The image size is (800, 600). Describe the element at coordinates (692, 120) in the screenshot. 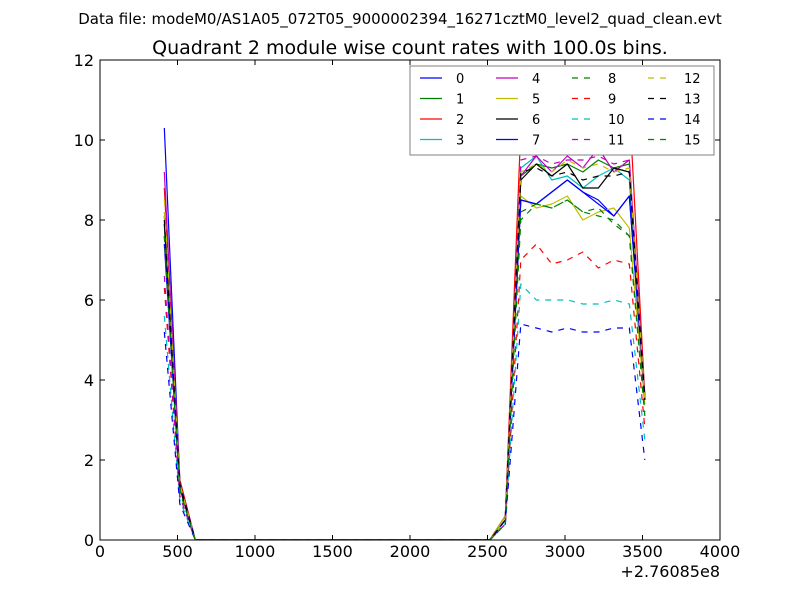

I see `legend-label-14: 14` at that location.